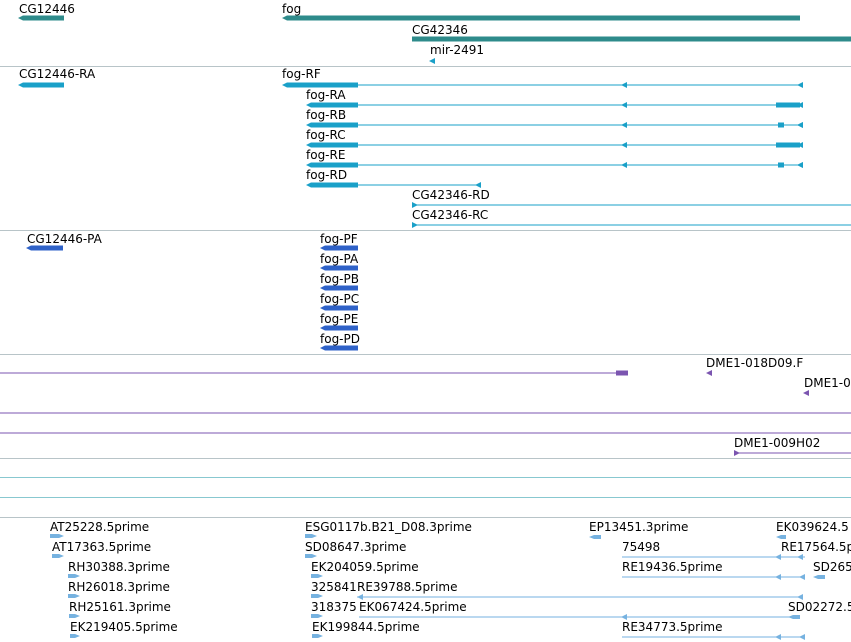 Image resolution: width=851 pixels, height=642 pixels. What do you see at coordinates (450, 215) in the screenshot?
I see `transcript-label: CG42346-RC` at bounding box center [450, 215].